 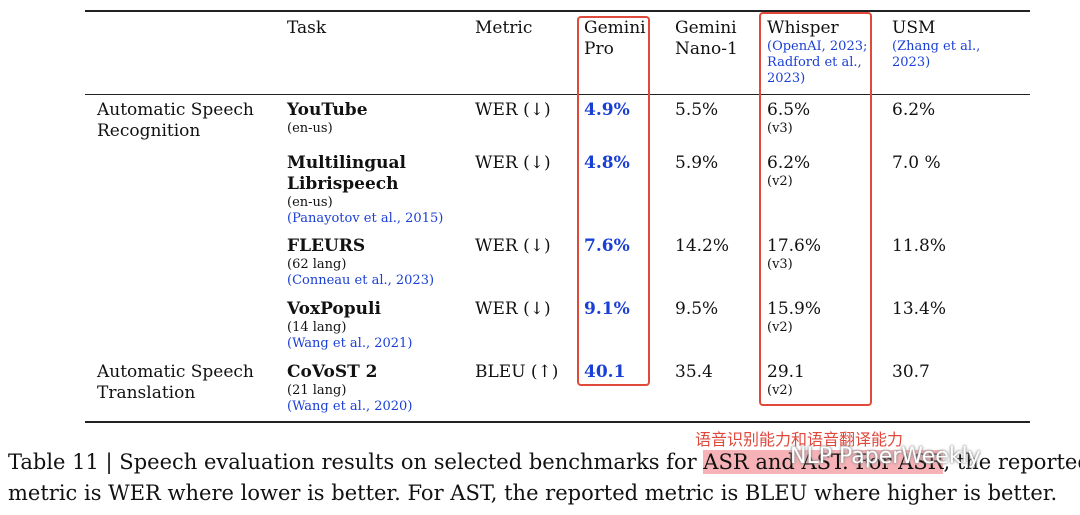 I want to click on table-row: VoxPopuli (14 lang) (Wang et al., 2021), so click(x=349, y=325).